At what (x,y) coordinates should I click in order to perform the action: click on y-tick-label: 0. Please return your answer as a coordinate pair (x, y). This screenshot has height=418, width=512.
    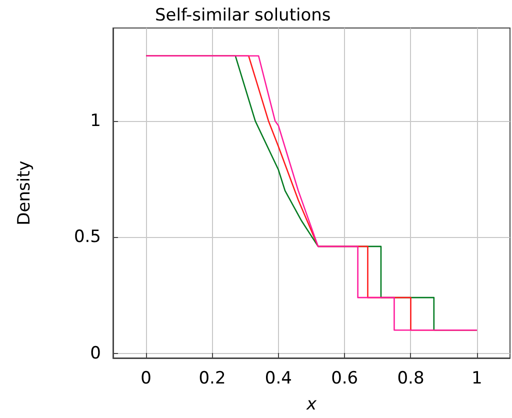
    Looking at the image, I should click on (95, 353).